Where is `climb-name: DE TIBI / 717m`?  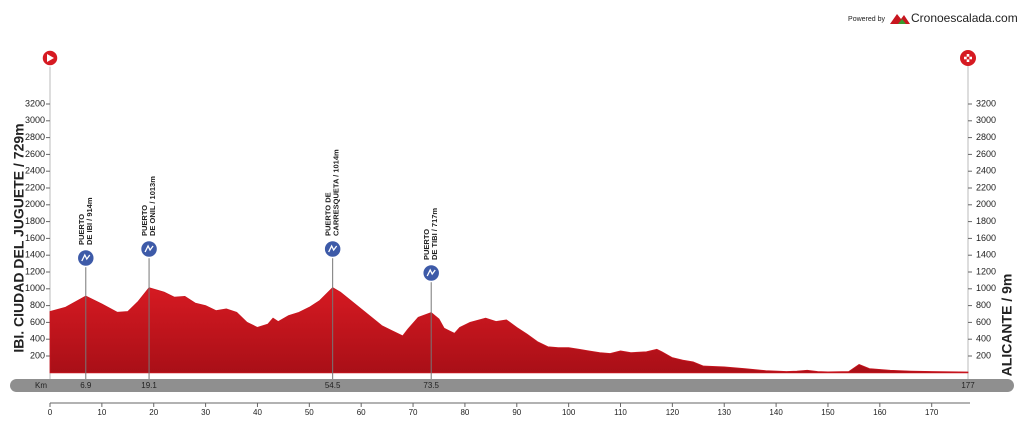 climb-name: DE TIBI / 717m is located at coordinates (434, 234).